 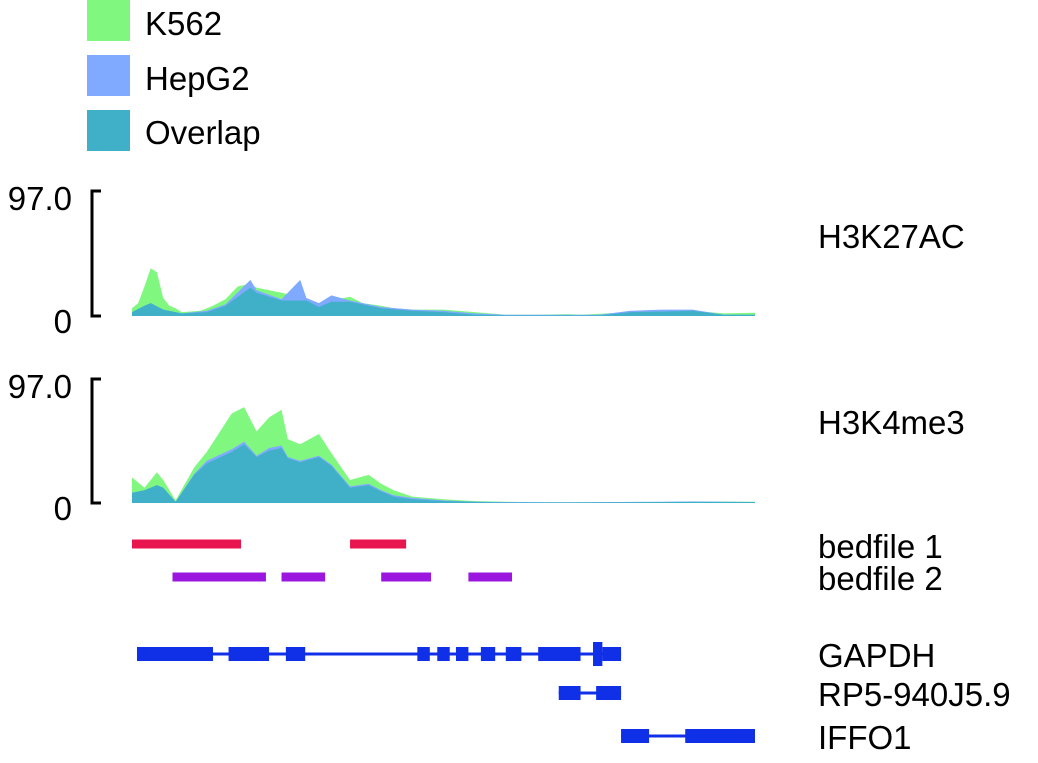 I want to click on y-scale-bracket-h3k27ac, so click(x=95, y=253).